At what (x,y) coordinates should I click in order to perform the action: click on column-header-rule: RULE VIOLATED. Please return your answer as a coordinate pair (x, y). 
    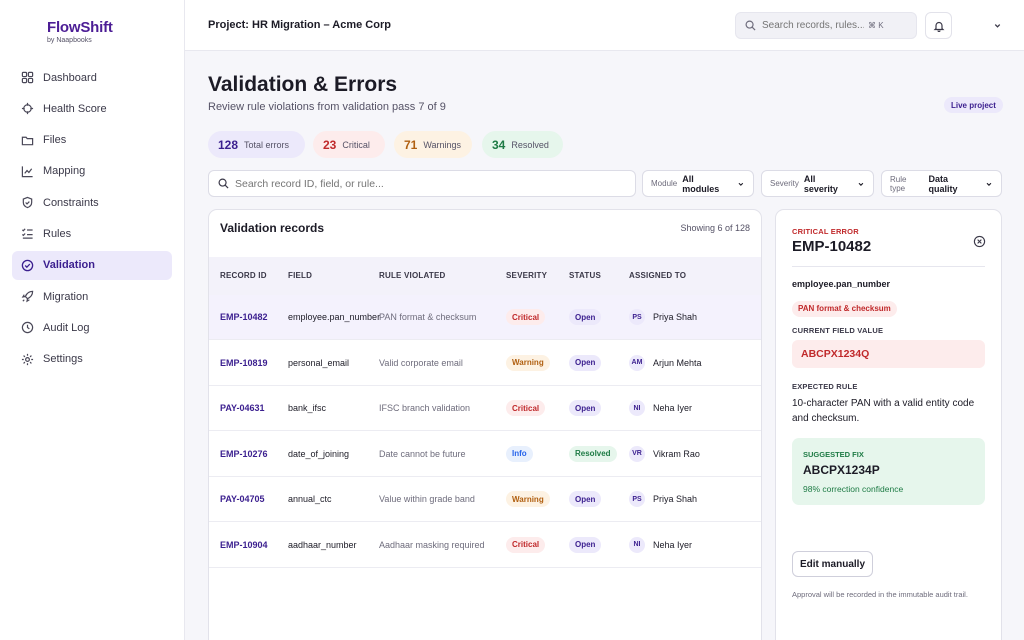
    Looking at the image, I should click on (412, 275).